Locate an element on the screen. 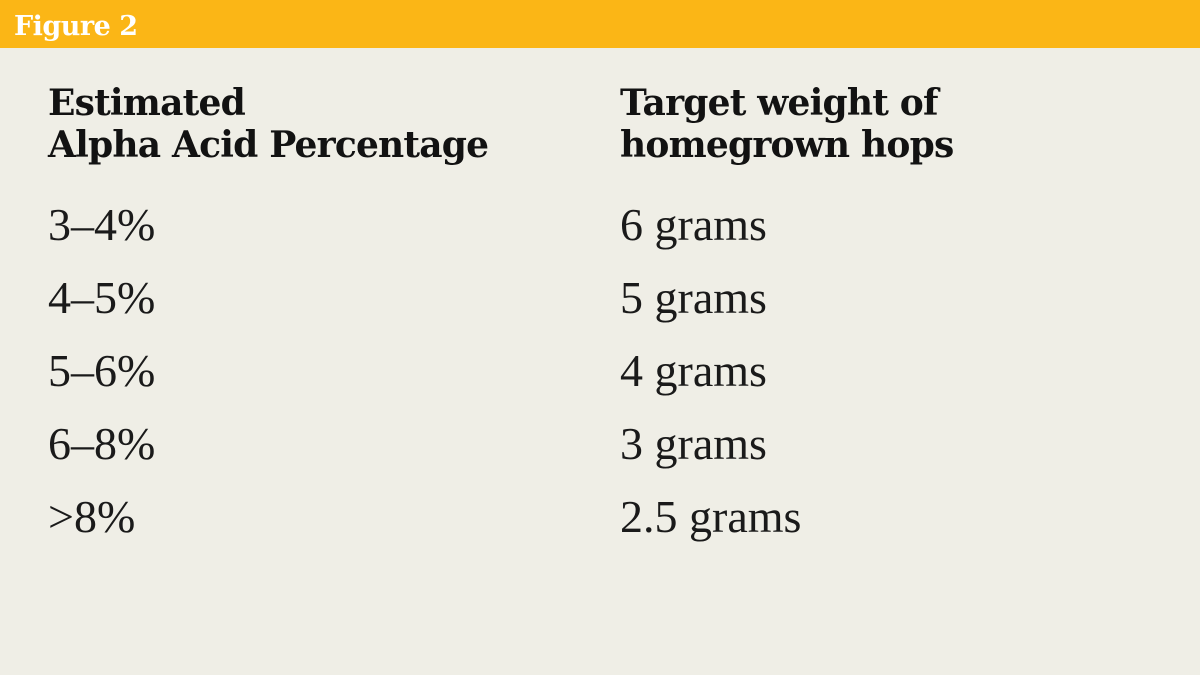  alpha-acid-cell: 5–6% is located at coordinates (102, 370).